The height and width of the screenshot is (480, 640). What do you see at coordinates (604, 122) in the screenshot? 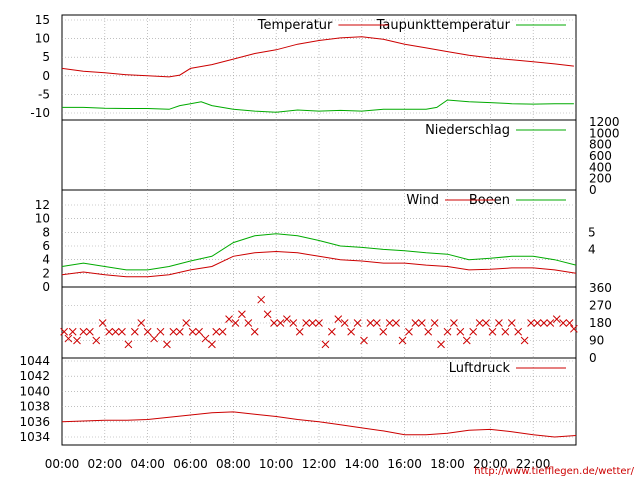
I see `precipitation-ytick-label: 1200` at bounding box center [604, 122].